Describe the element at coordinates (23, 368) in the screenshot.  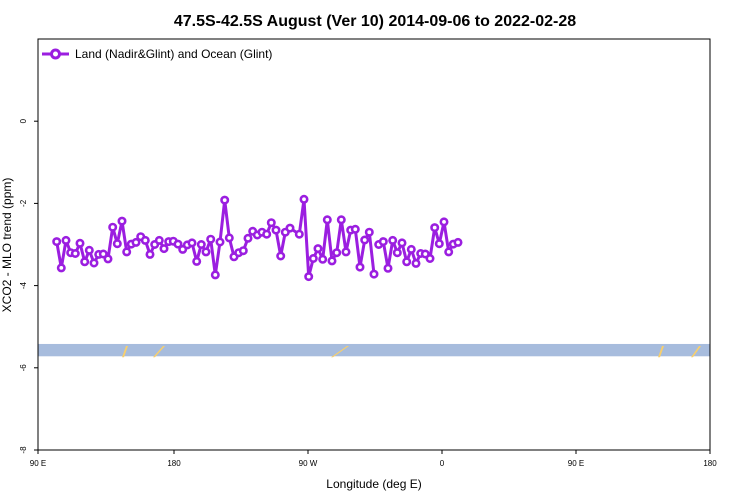
I see `y-tick-label: -6` at that location.